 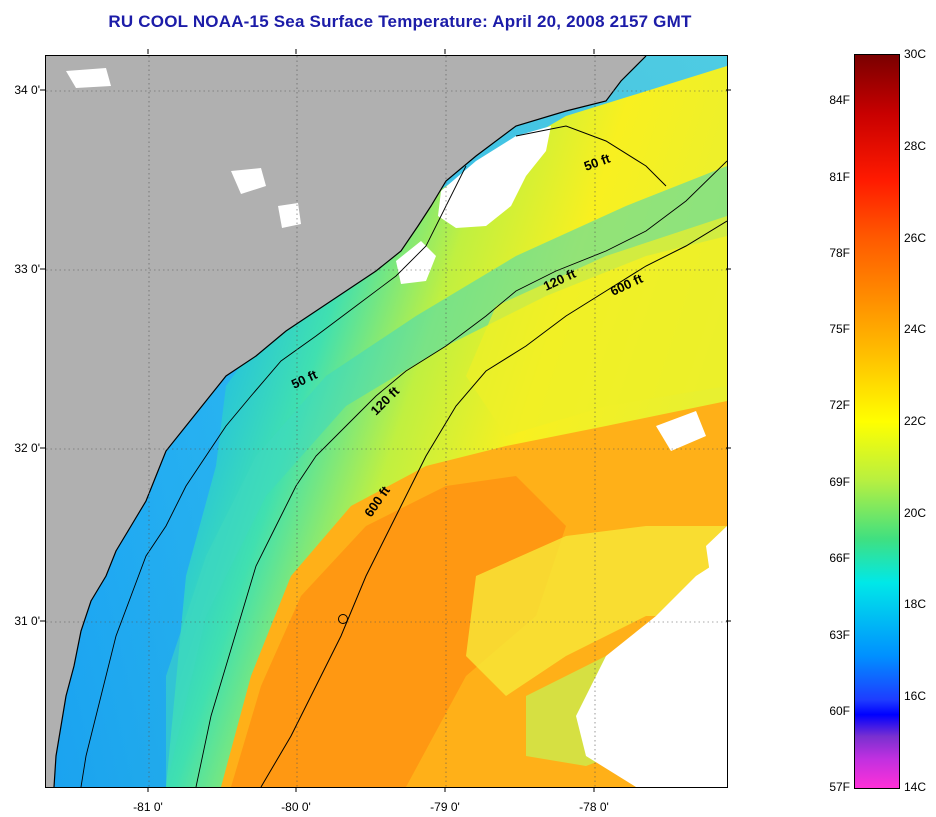 I want to click on colorbar-f-label: 63F, so click(x=839, y=635).